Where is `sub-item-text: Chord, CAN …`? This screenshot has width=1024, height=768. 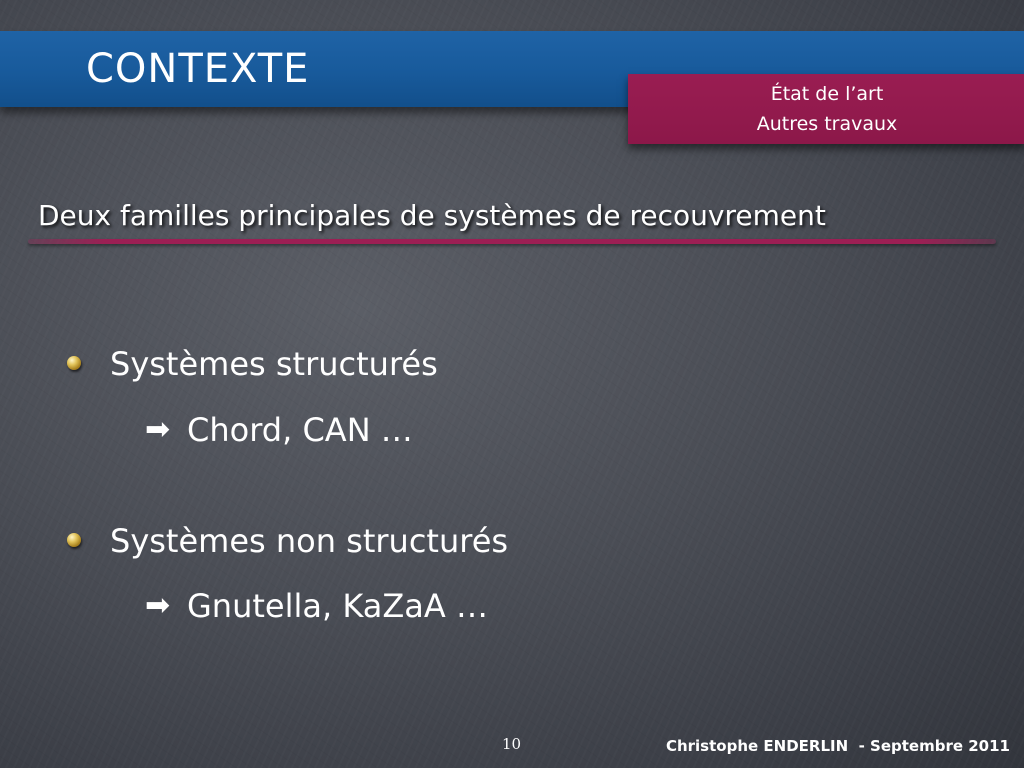 sub-item-text: Chord, CAN … is located at coordinates (300, 430).